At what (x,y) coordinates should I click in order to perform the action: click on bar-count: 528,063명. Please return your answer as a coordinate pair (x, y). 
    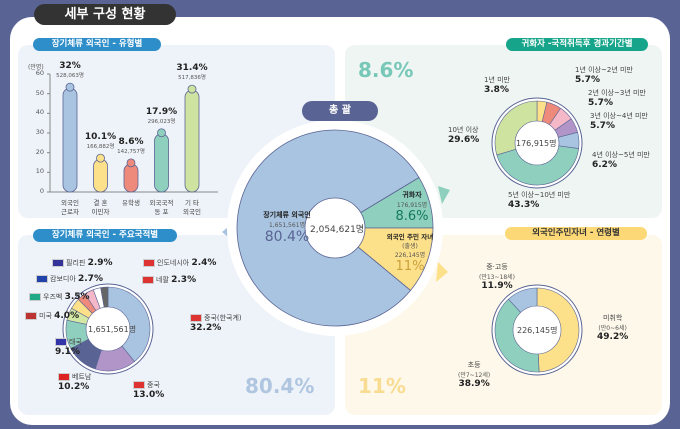
    Looking at the image, I should click on (70, 76).